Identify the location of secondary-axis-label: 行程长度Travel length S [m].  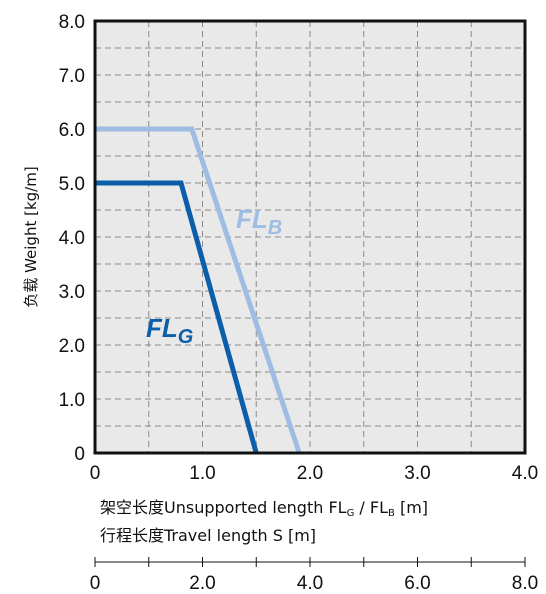
(208, 535).